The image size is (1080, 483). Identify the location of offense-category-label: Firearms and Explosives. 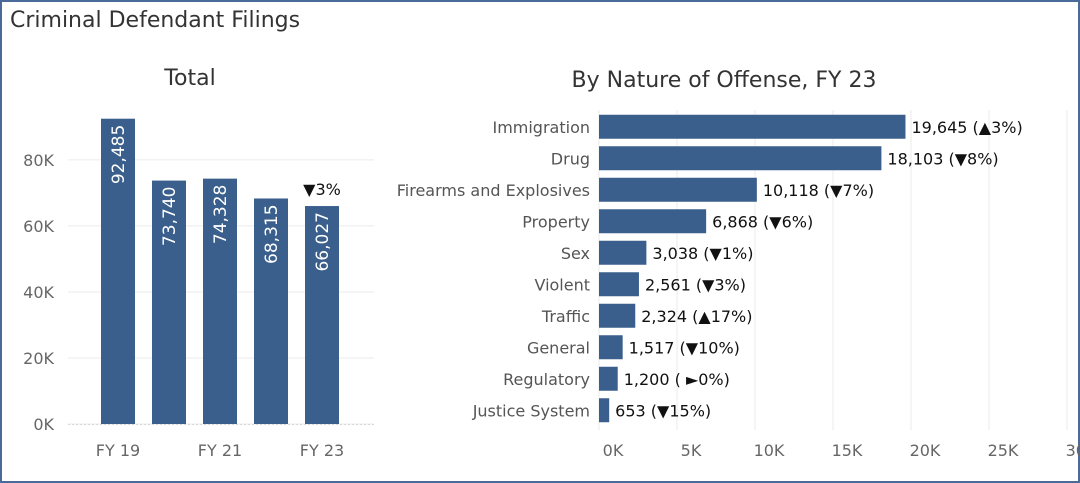
(493, 190).